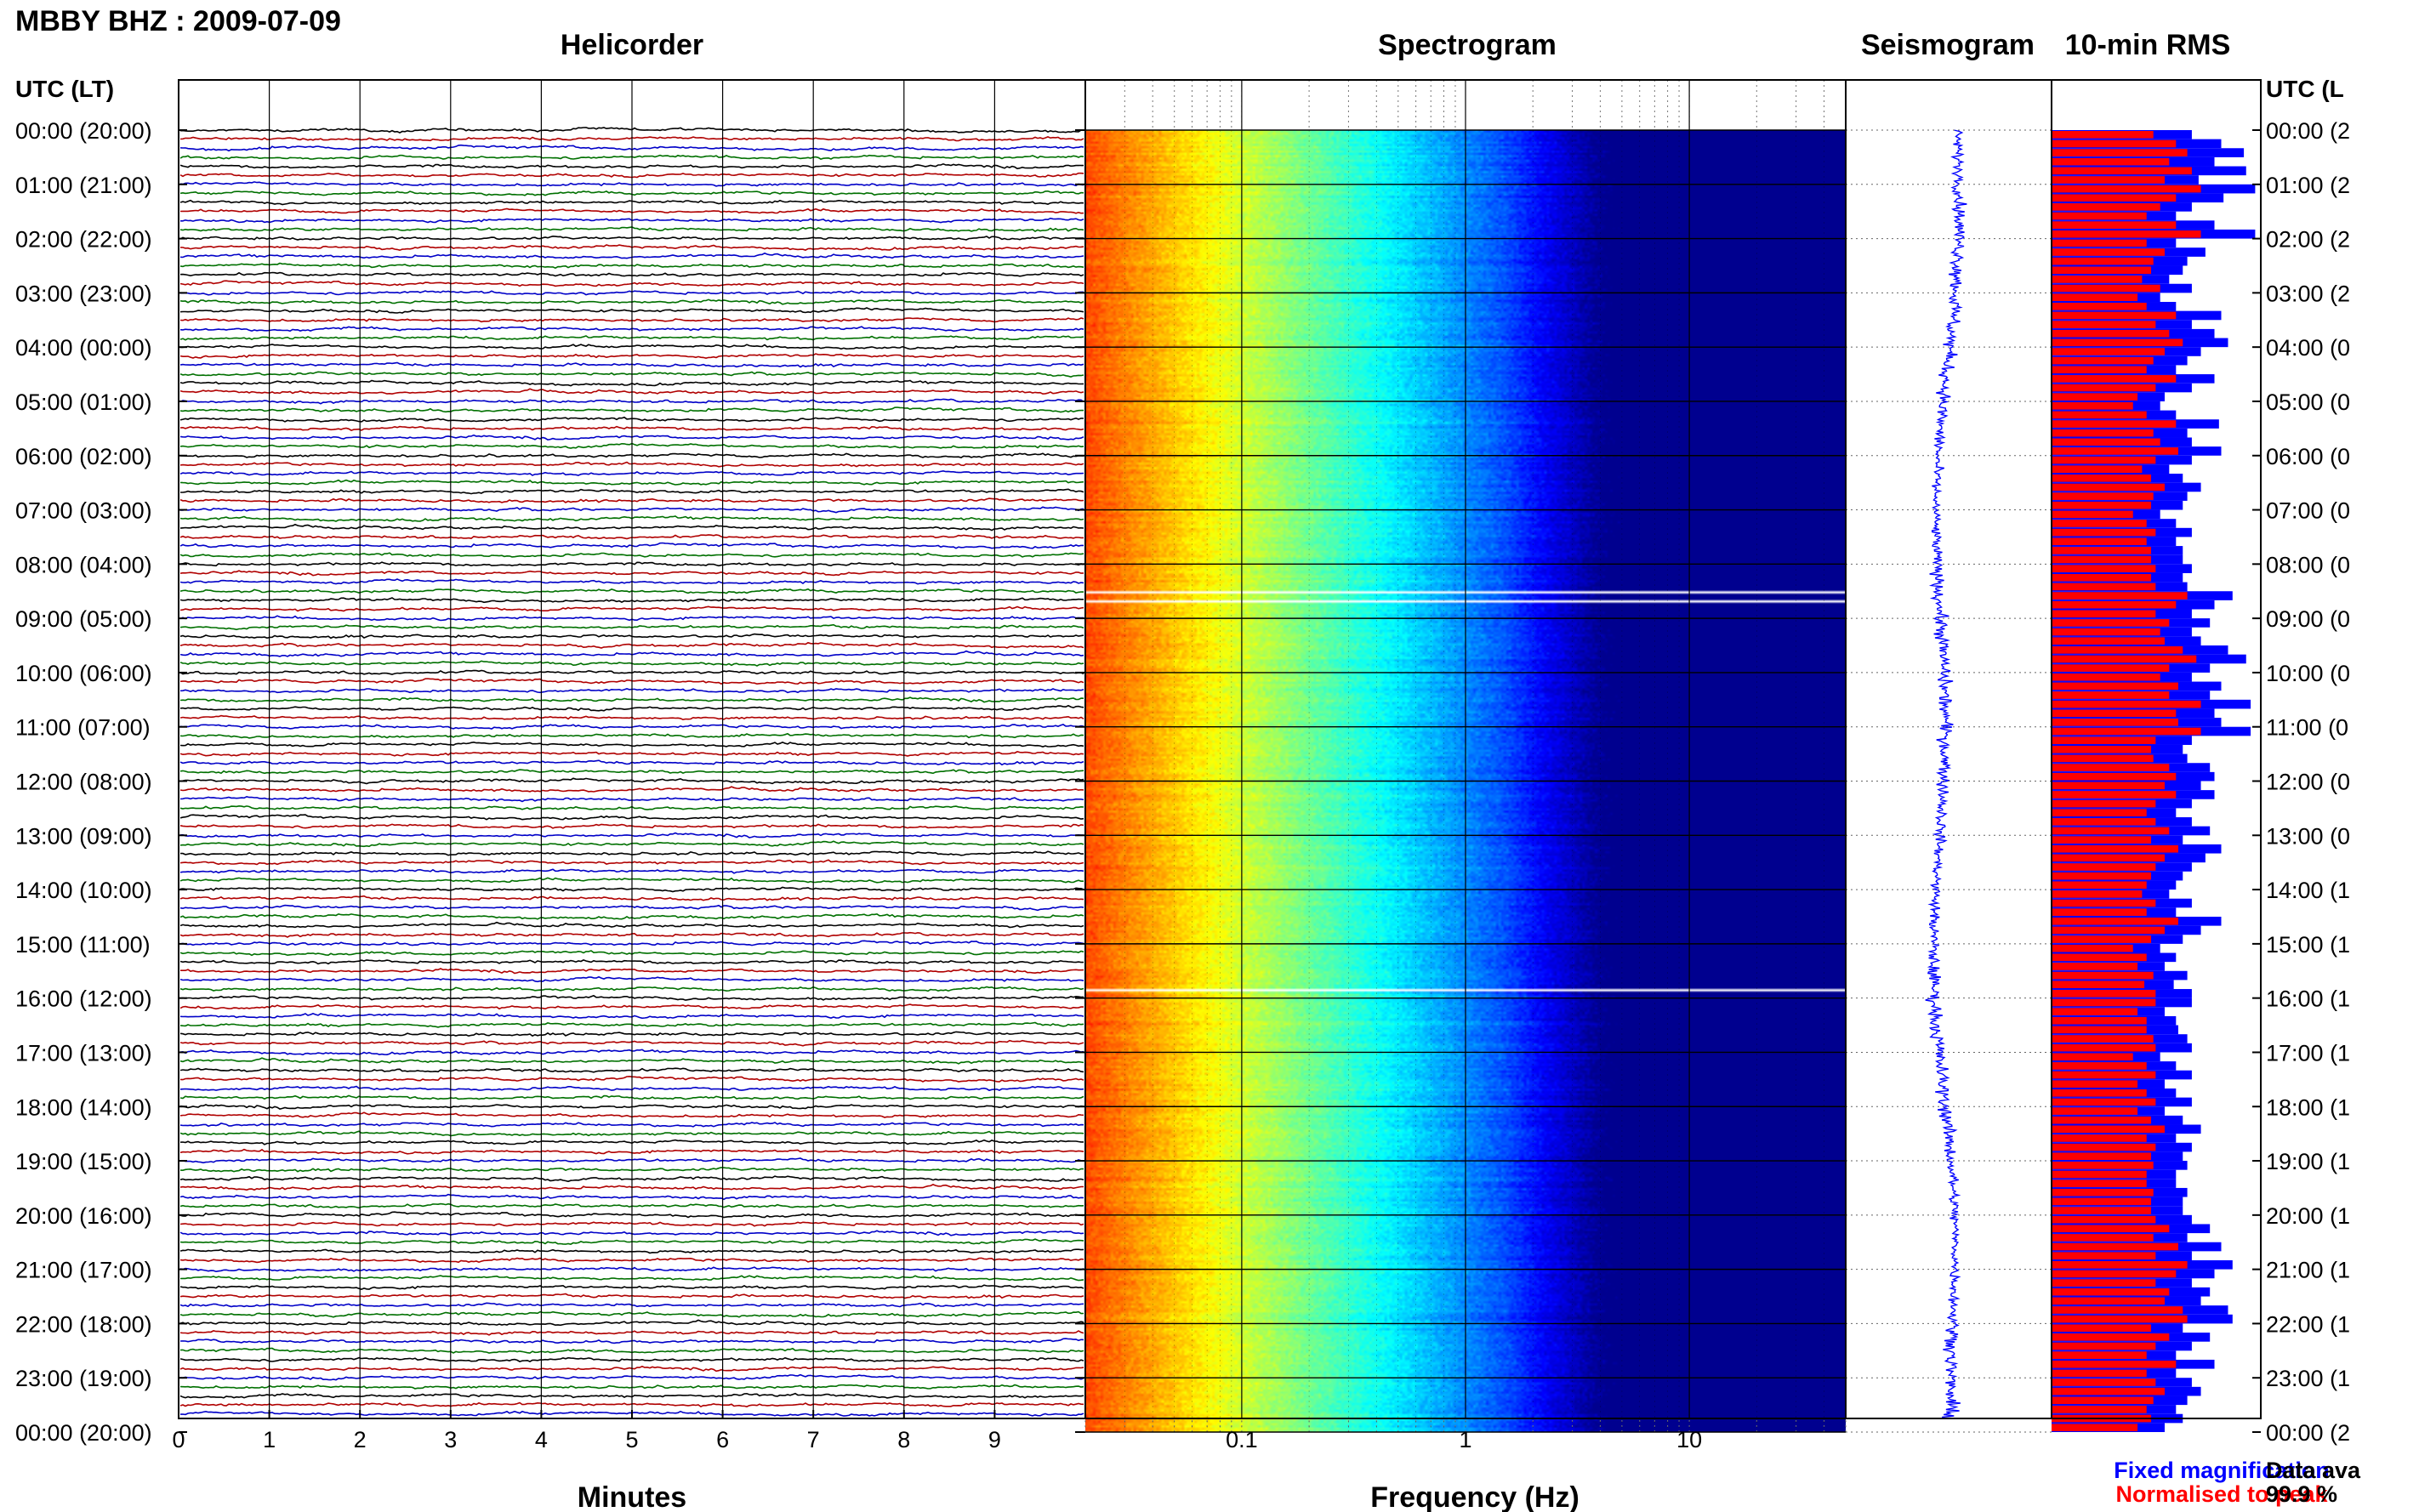  Describe the element at coordinates (631, 1439) in the screenshot. I see `minute-tick-label: 5` at that location.